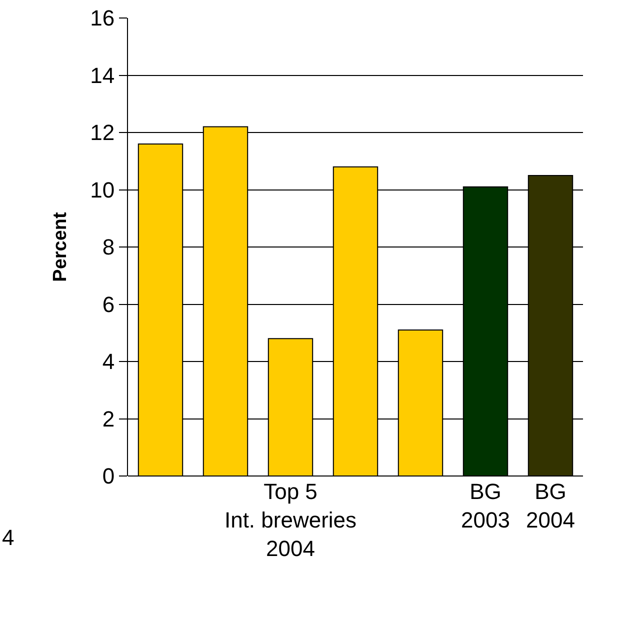 This screenshot has height=620, width=619. Describe the element at coordinates (108, 304) in the screenshot. I see `y-tick-label: 6` at that location.